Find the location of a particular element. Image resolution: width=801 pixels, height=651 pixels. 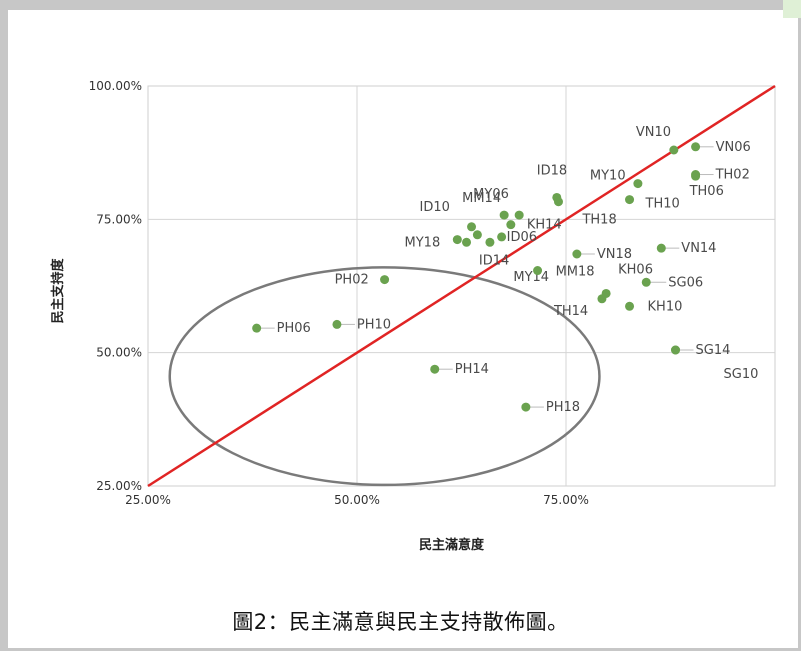

point-label: MM14 is located at coordinates (481, 198).